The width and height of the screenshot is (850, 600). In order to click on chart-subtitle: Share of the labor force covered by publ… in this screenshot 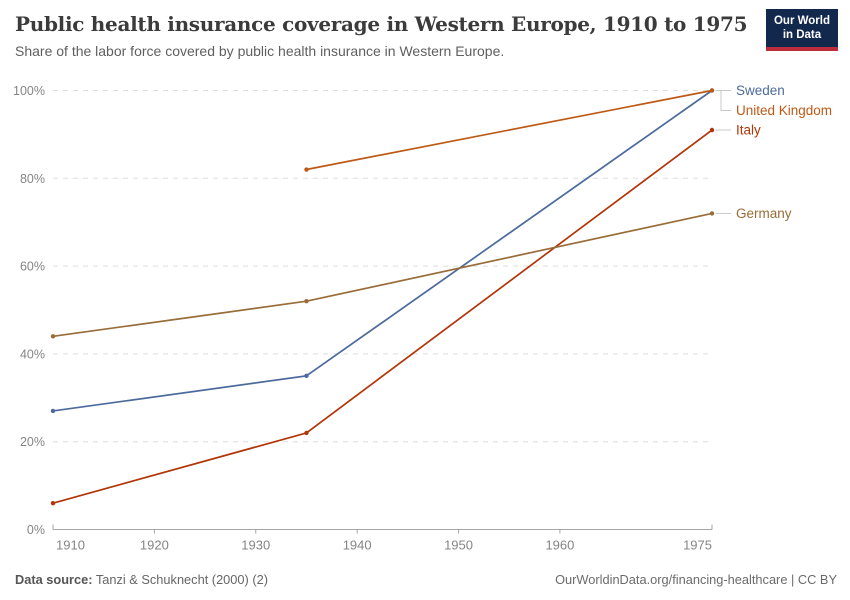, I will do `click(260, 51)`.